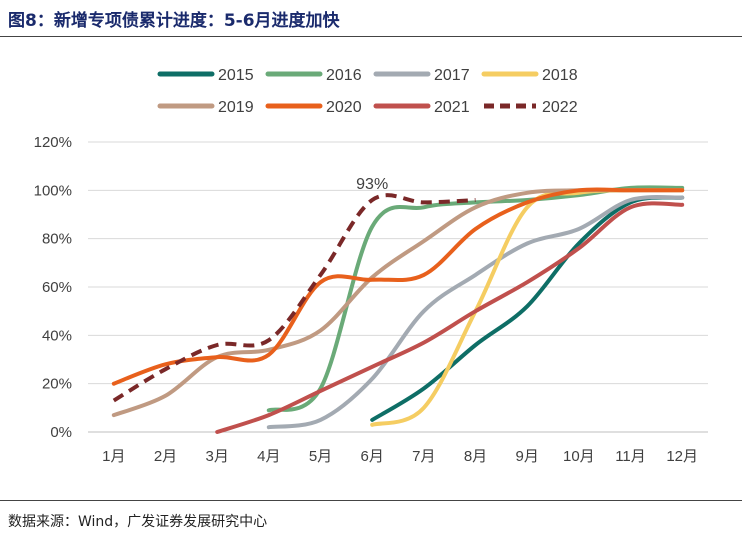 This screenshot has height=537, width=742. I want to click on x-axis-ticks: 1月 2月 3月 4月 5月 6月 7月 8月 9月 10月 11月 12月, so click(400, 456).